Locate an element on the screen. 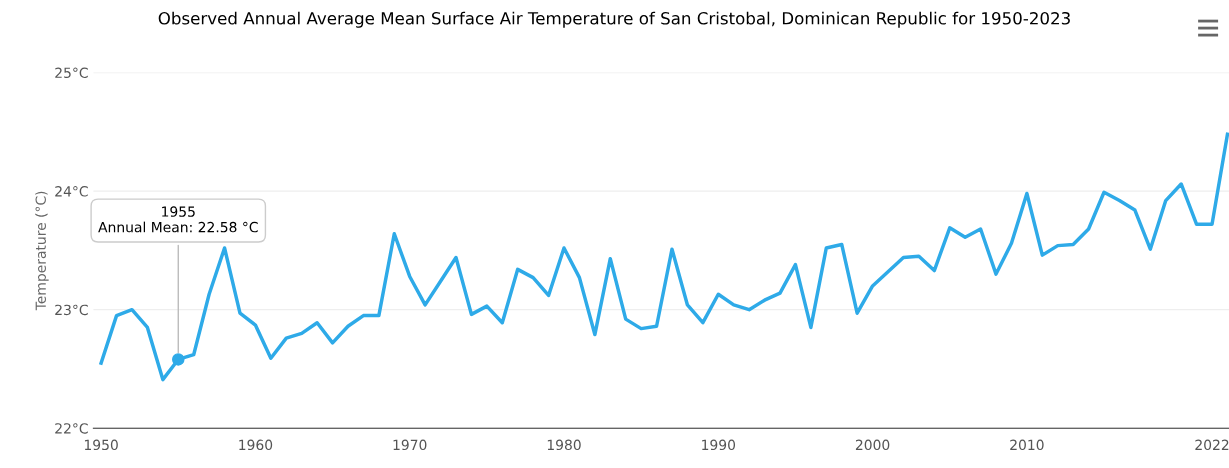 Image resolution: width=1229 pixels, height=468 pixels. x-tick-label: 1950 is located at coordinates (101, 445).